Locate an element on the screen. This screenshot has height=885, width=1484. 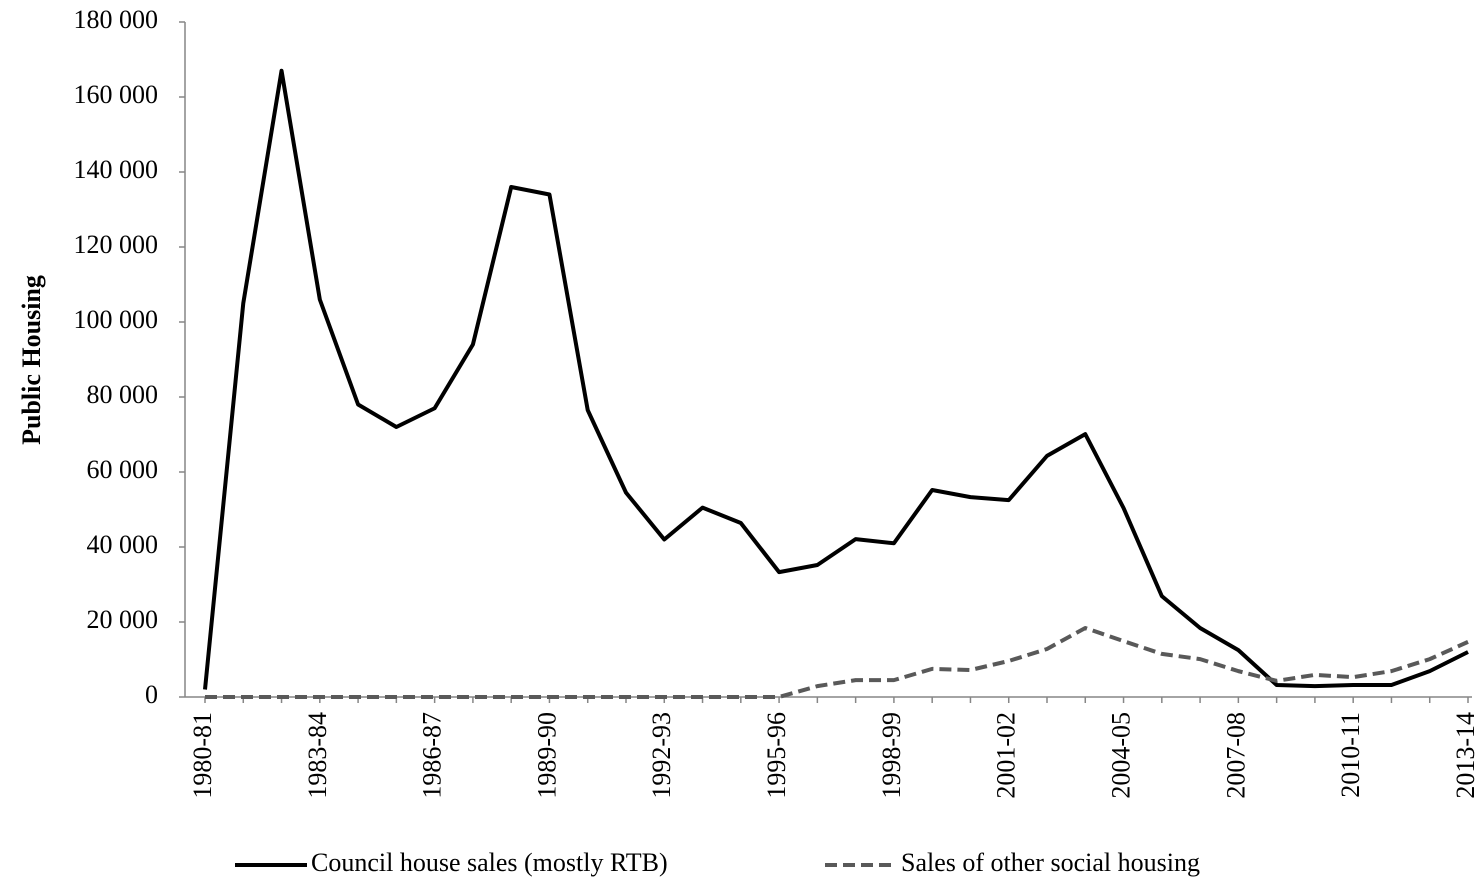
x-tick-label: 1983-84 is located at coordinates (317, 755).